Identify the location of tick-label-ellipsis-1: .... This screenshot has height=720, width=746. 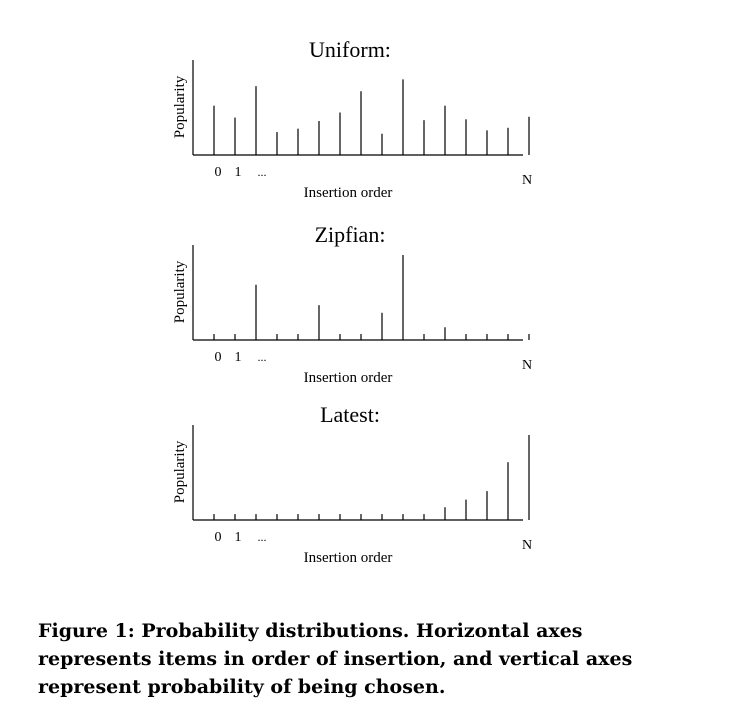
(262, 357).